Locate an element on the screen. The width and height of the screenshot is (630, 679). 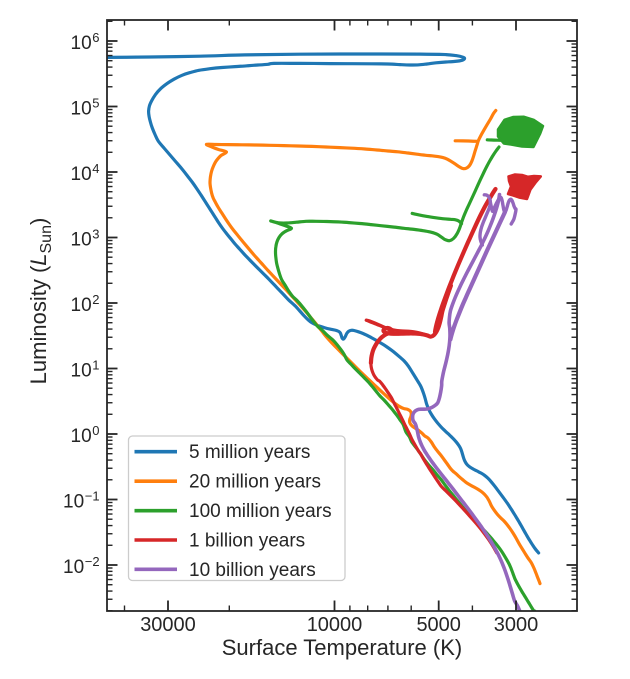
svg-text: Surface Temperature (K) is located at coordinates (342, 647).